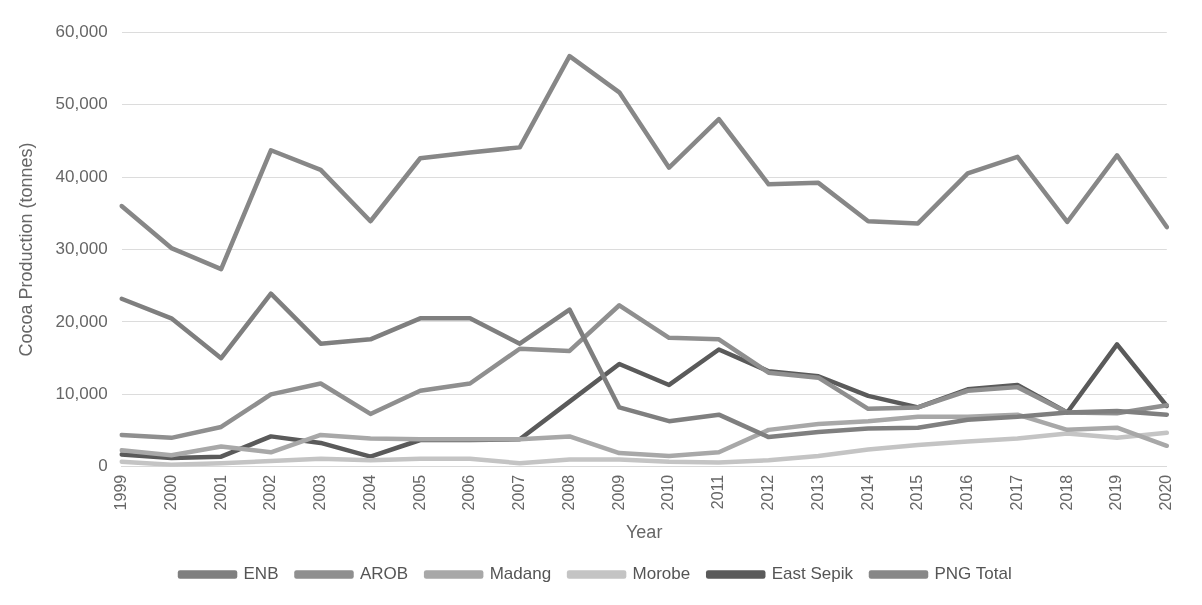 The image size is (1202, 605). Describe the element at coordinates (469, 492) in the screenshot. I see `x-tick-label: 2006` at that location.